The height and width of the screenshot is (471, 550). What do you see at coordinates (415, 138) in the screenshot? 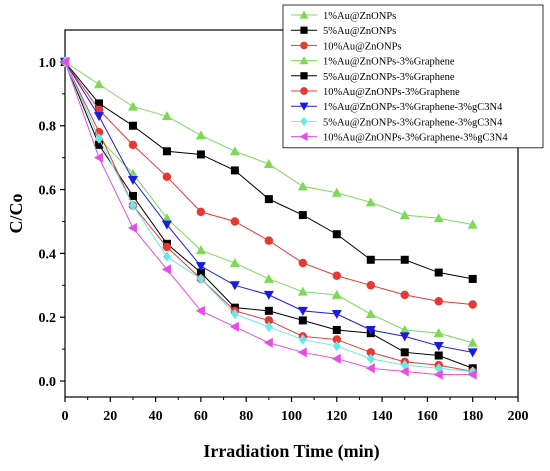
I see `legend-label: 10%Au@ZnONPs-3%Graphene-3%gC3N4` at bounding box center [415, 138].